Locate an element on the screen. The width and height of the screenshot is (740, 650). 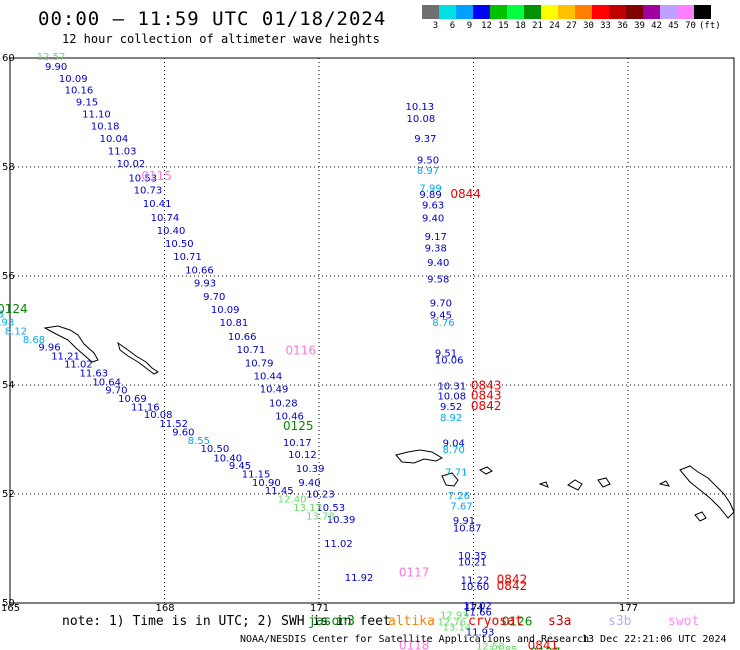
scale-label: 21 is located at coordinates (537, 26).